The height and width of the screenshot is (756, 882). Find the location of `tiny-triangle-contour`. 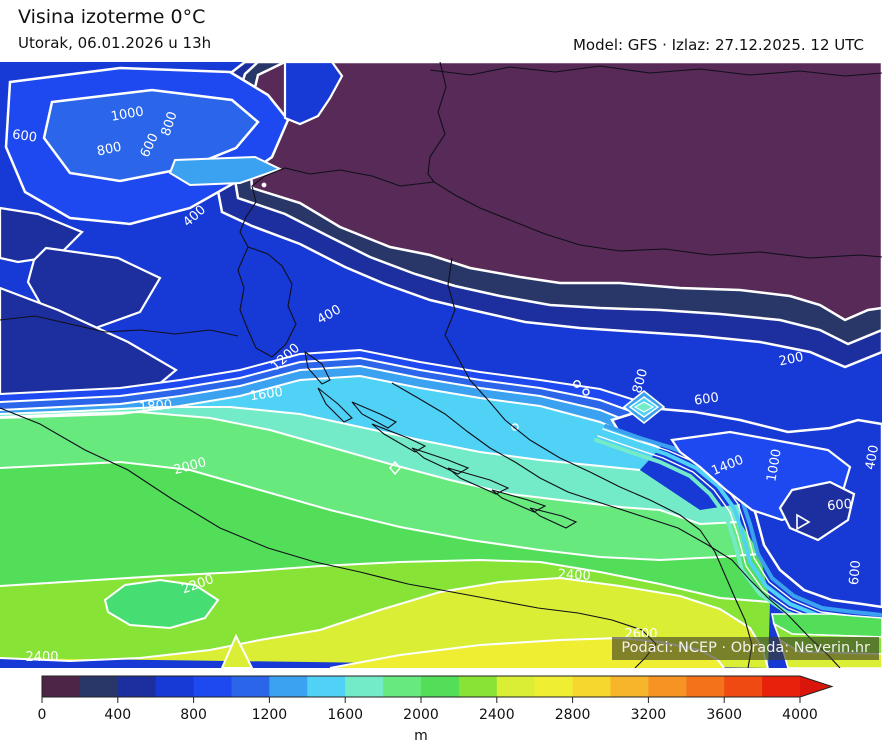

tiny-triangle-contour is located at coordinates (803, 522).